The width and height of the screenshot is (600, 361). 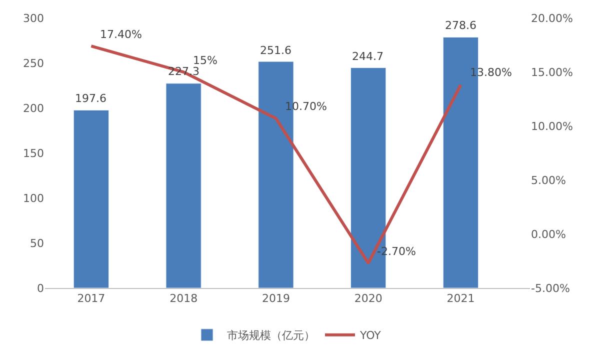 I want to click on x-tick-label: 2018, so click(x=184, y=299).